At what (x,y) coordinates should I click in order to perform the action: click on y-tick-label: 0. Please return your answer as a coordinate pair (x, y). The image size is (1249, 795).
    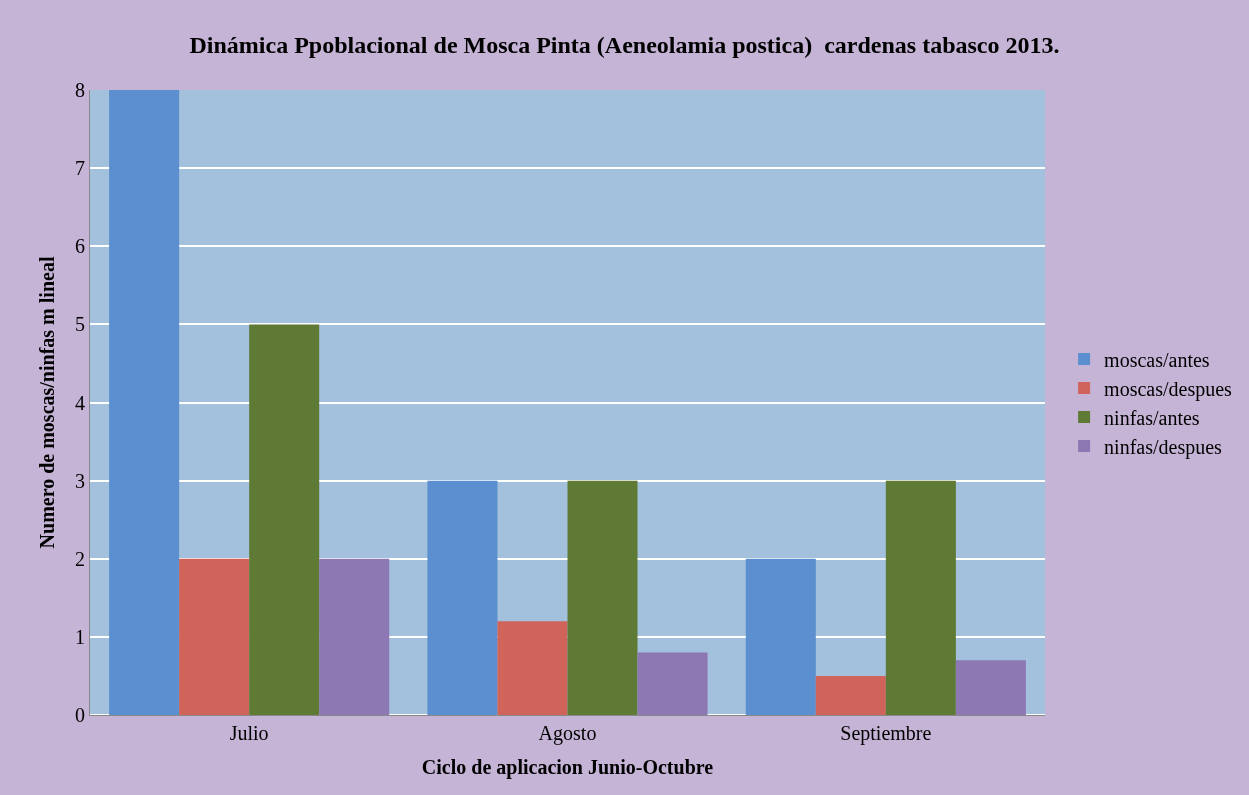
    Looking at the image, I should click on (80, 715).